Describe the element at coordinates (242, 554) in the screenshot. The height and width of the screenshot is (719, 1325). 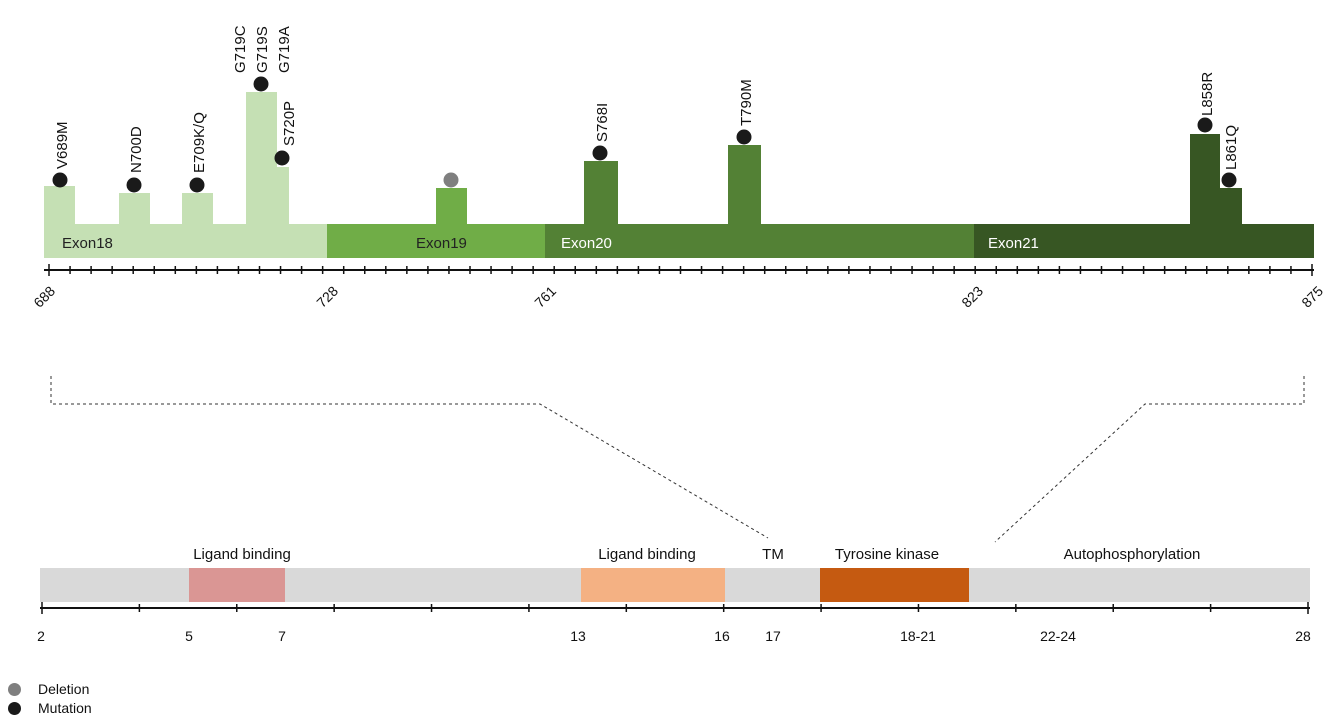
I see `domain-label-ligand-binding-1: Ligand binding` at that location.